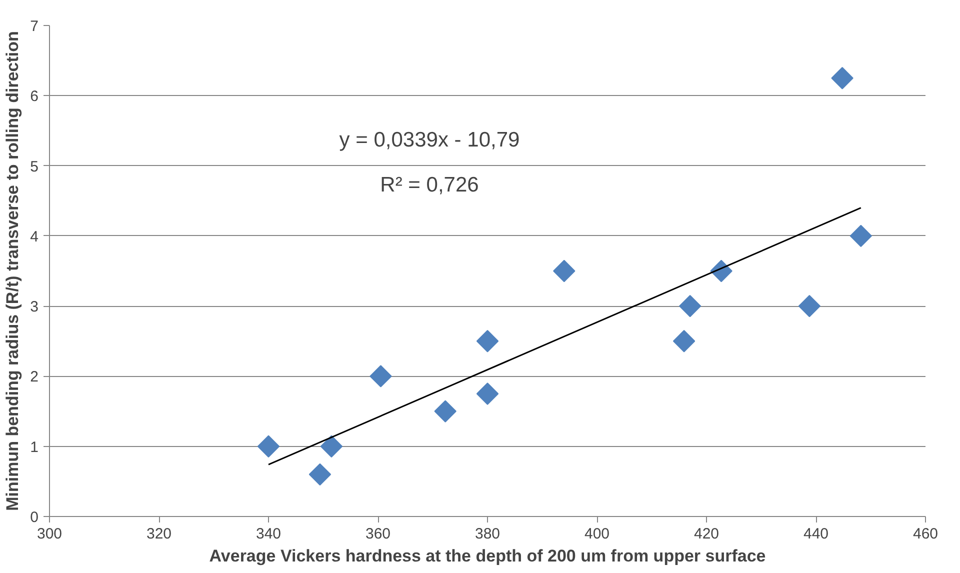 Image resolution: width=960 pixels, height=573 pixels. I want to click on x-axis-title: Average Vickers hardness at the depth of 200 um from upper surface, so click(487, 556).